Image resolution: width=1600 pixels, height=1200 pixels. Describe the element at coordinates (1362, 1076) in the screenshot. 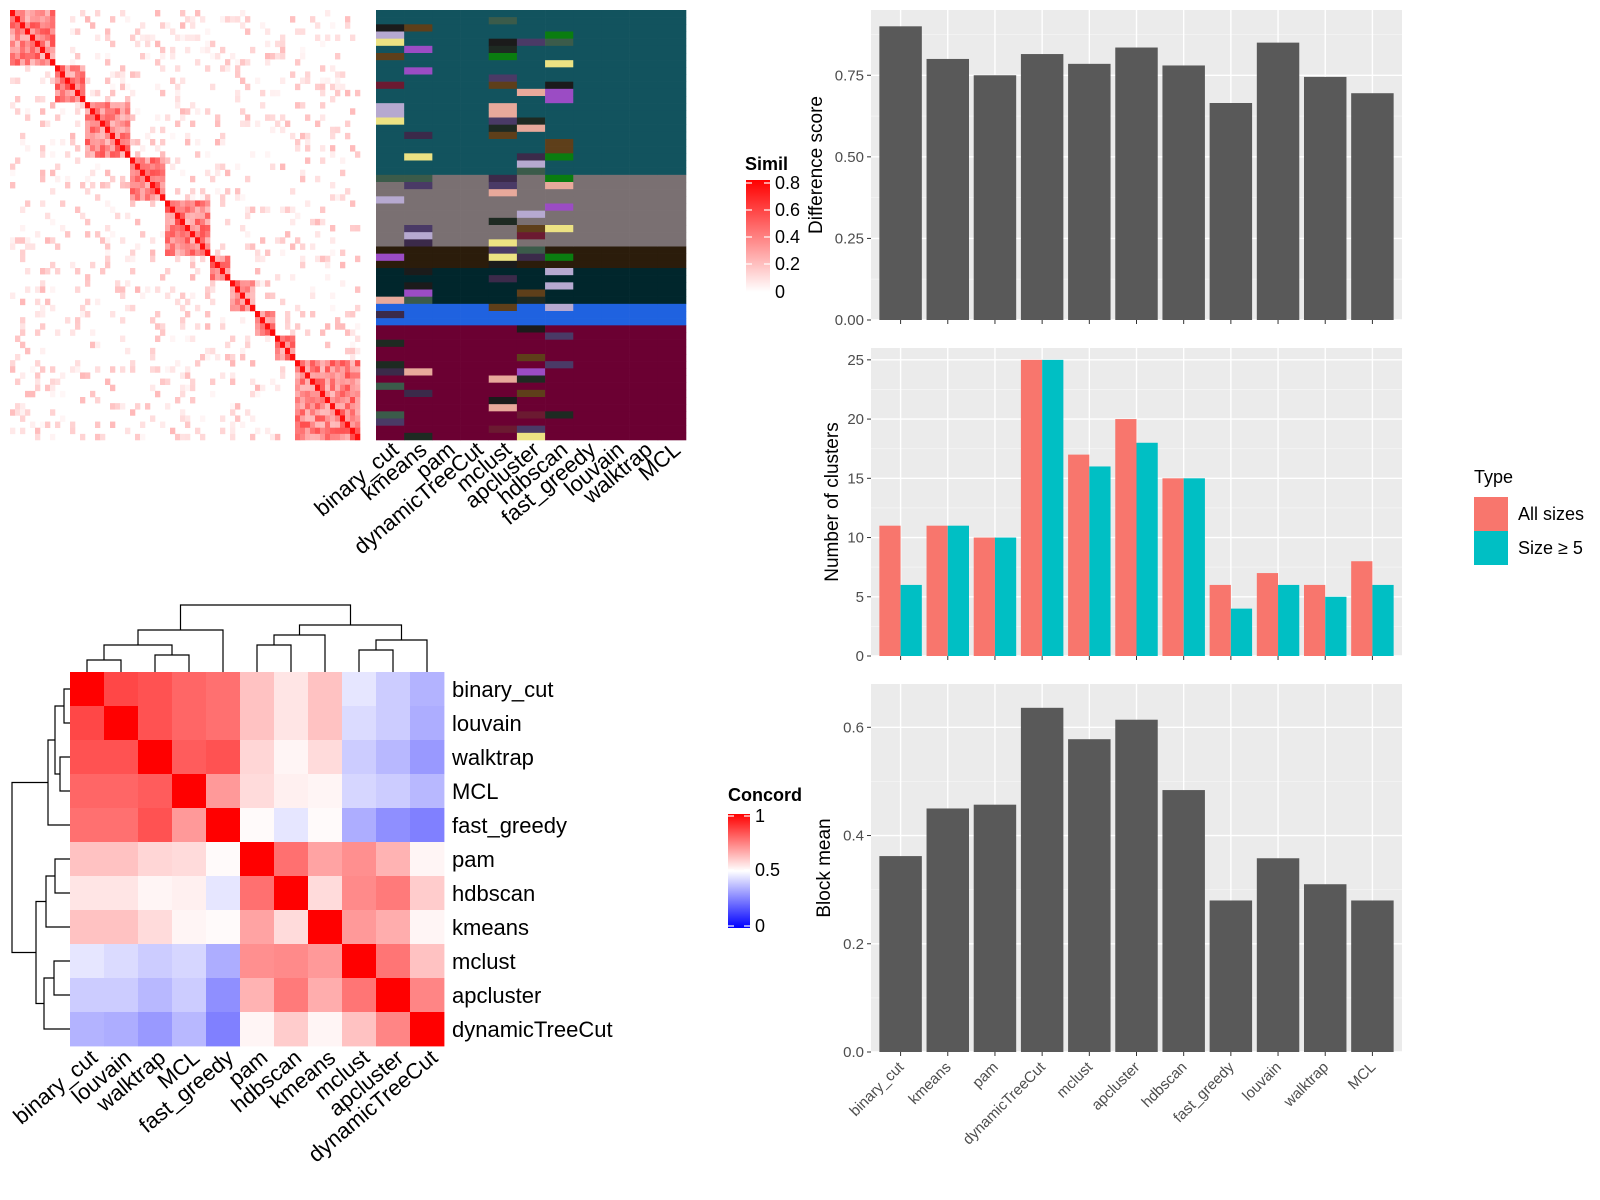

I see `x-tick-label: MCL` at that location.